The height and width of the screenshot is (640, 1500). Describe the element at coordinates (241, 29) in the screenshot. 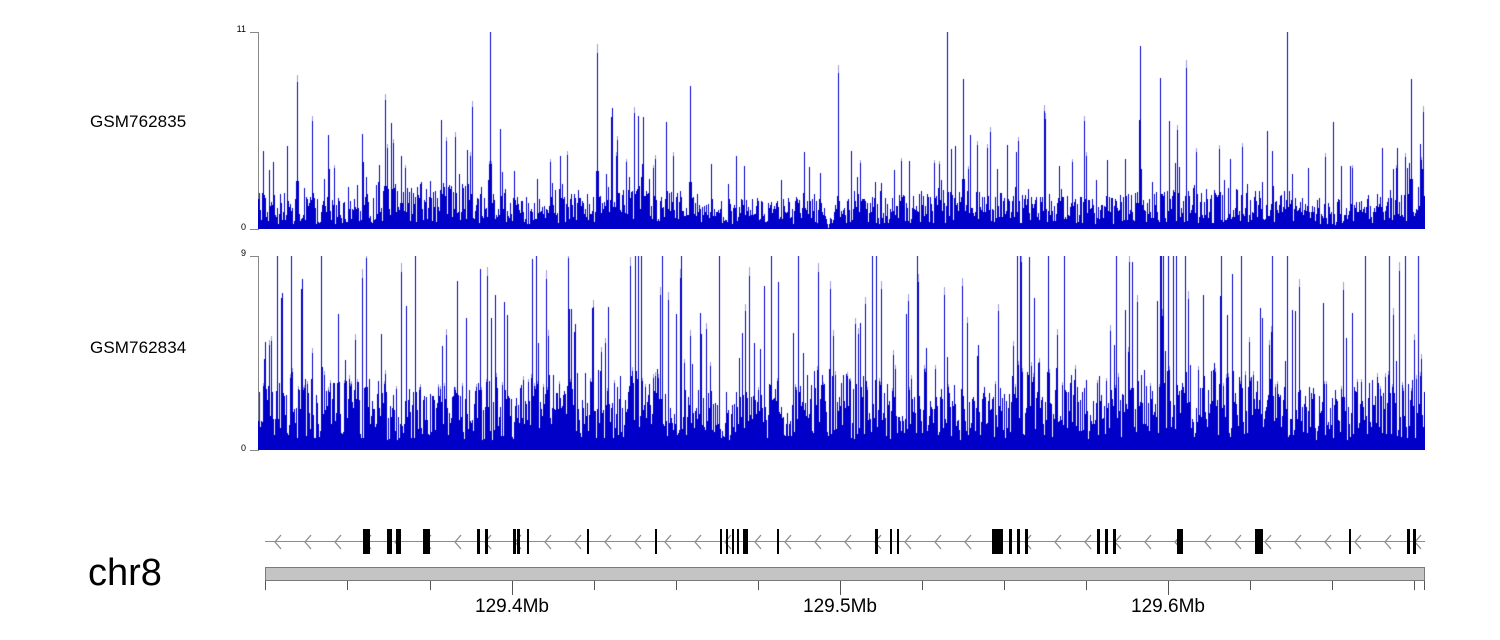

I see `y-axis-max-label-0: 11` at that location.